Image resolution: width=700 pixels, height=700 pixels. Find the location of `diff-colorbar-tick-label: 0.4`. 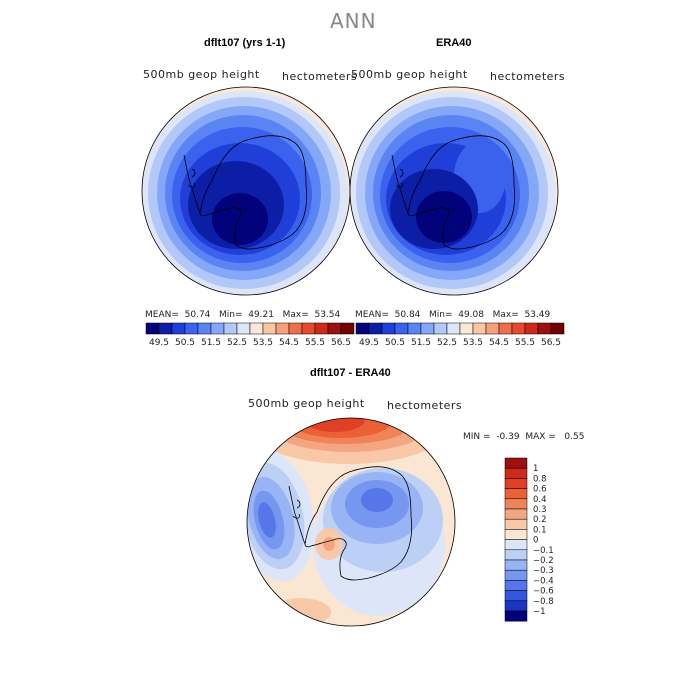

diff-colorbar-tick-label: 0.4 is located at coordinates (540, 500).